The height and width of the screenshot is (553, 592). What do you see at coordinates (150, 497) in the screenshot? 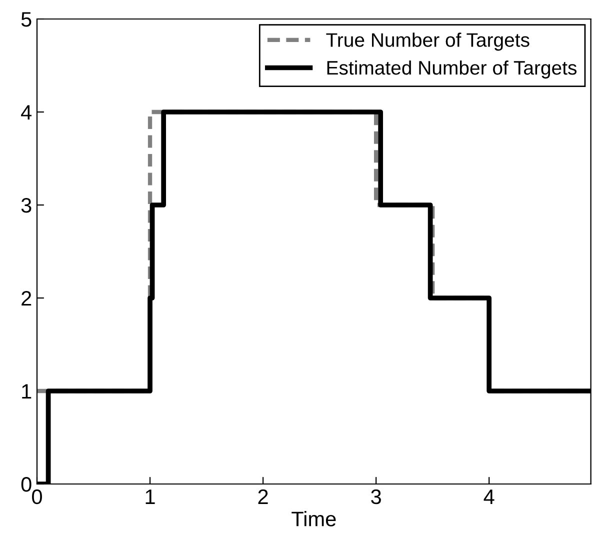
I see `x-tick-label: 1` at bounding box center [150, 497].